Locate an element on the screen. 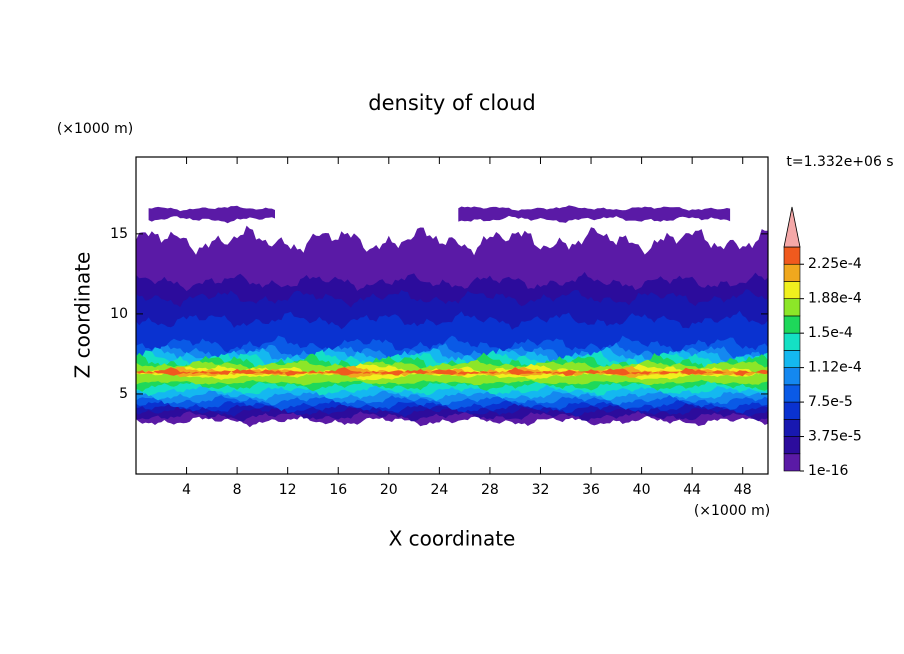  x-tick-label: 40 is located at coordinates (642, 490).